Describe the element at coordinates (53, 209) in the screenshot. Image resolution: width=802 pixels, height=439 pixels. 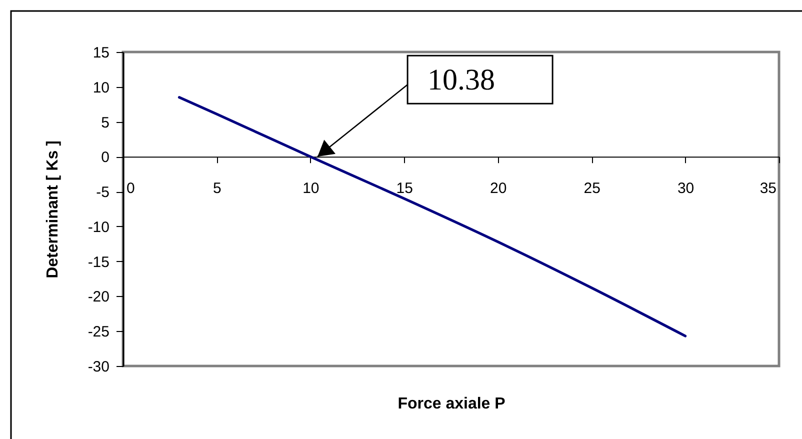
I see `y-axis-title: Determinant [ Ks ]` at that location.